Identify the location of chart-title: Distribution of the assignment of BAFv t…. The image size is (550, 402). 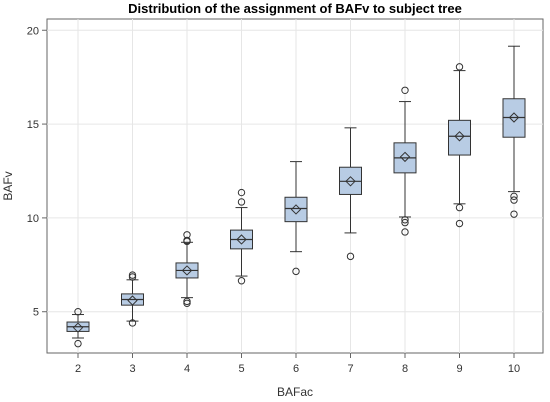
(295, 8).